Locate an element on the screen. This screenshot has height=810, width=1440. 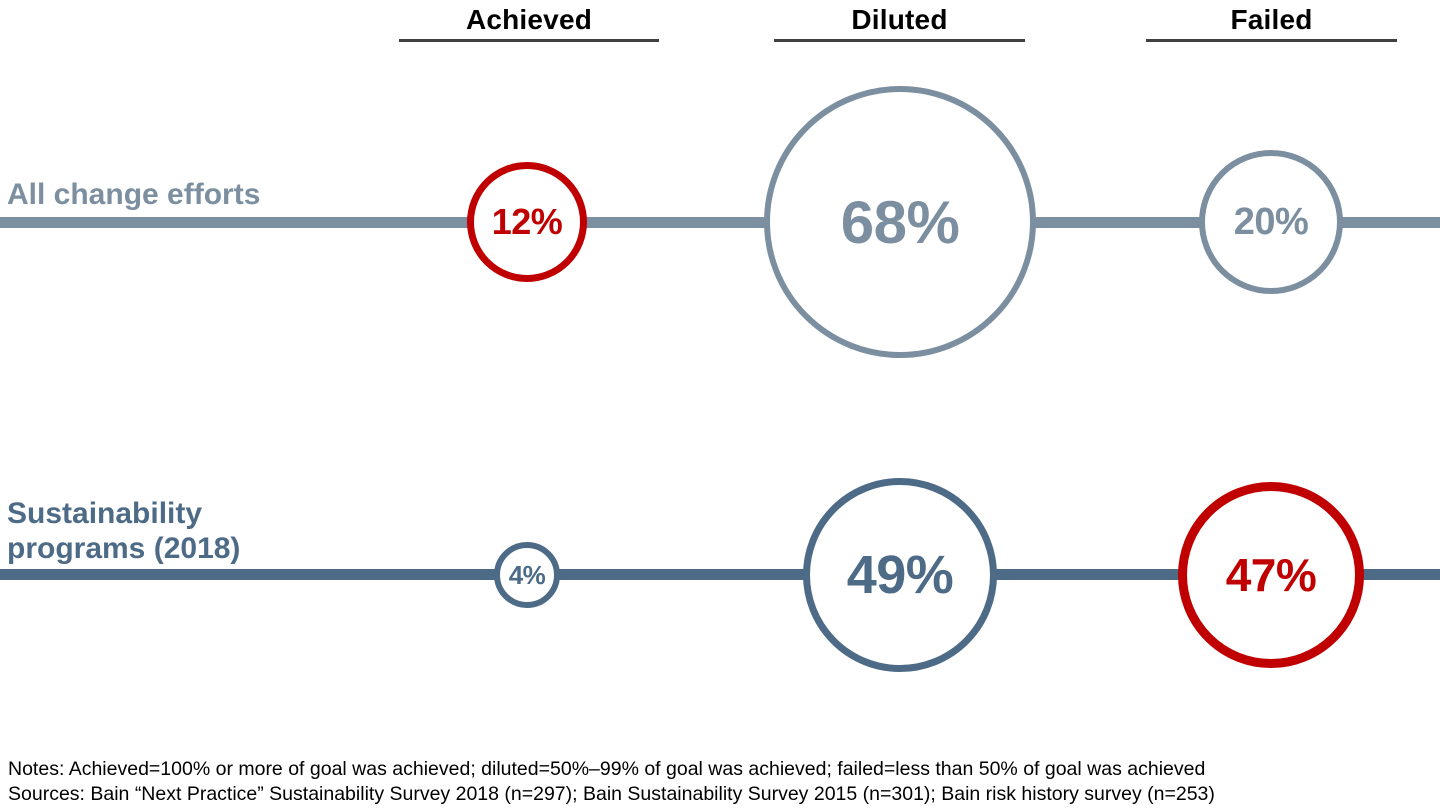
bubble-failed-47%: 47% is located at coordinates (1271, 575).